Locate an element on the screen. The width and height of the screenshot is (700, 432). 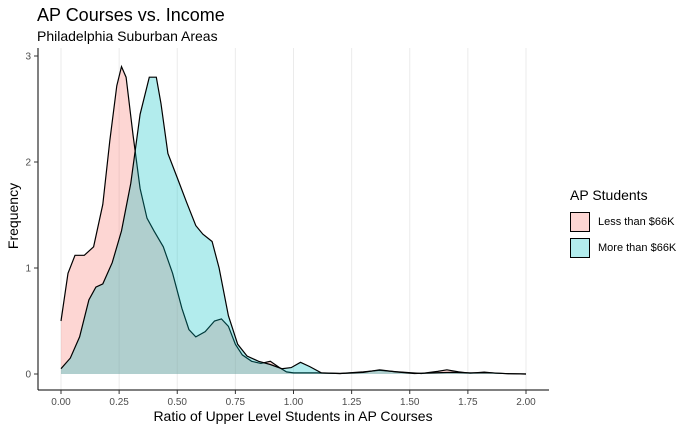
x-tick-label: 1.50 is located at coordinates (410, 402).